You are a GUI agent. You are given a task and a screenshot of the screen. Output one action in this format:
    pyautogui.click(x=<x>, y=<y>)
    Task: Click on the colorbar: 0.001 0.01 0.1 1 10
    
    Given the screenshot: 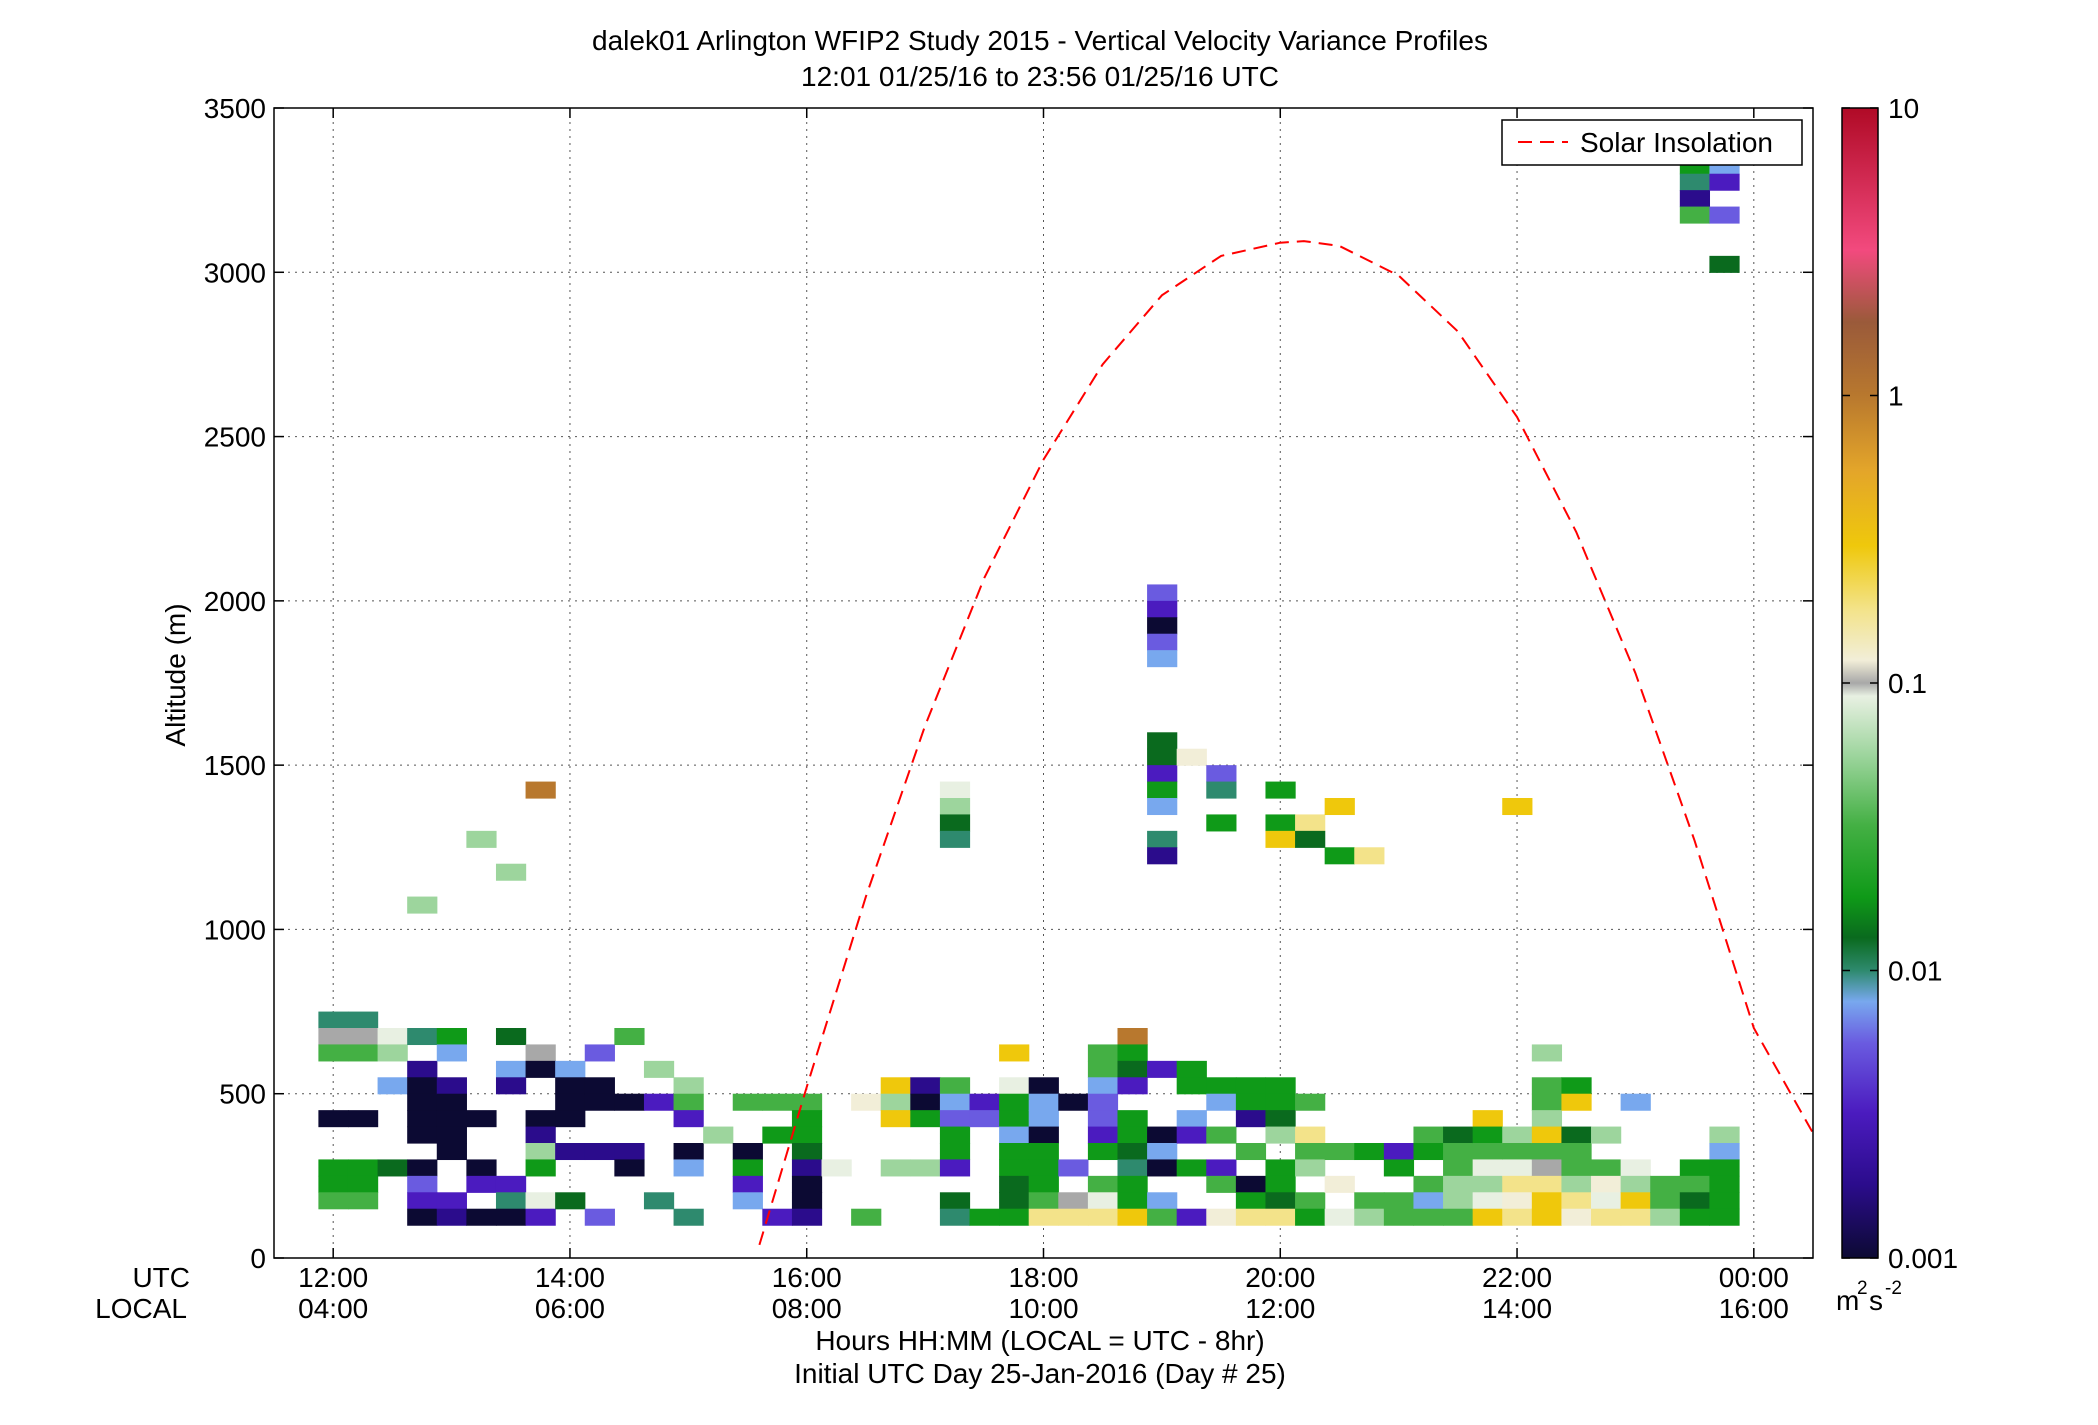 What is the action you would take?
    pyautogui.click(x=1899, y=683)
    